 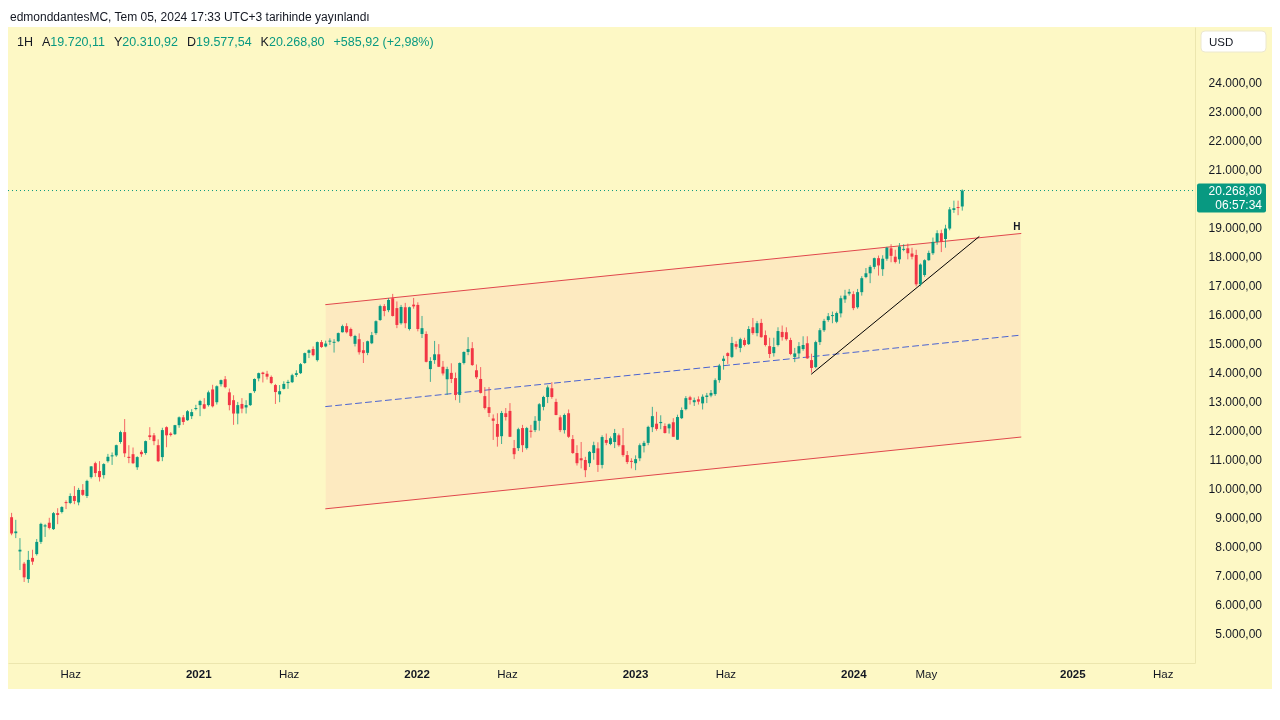 I want to click on annotation: K20.268,80, so click(x=292, y=42).